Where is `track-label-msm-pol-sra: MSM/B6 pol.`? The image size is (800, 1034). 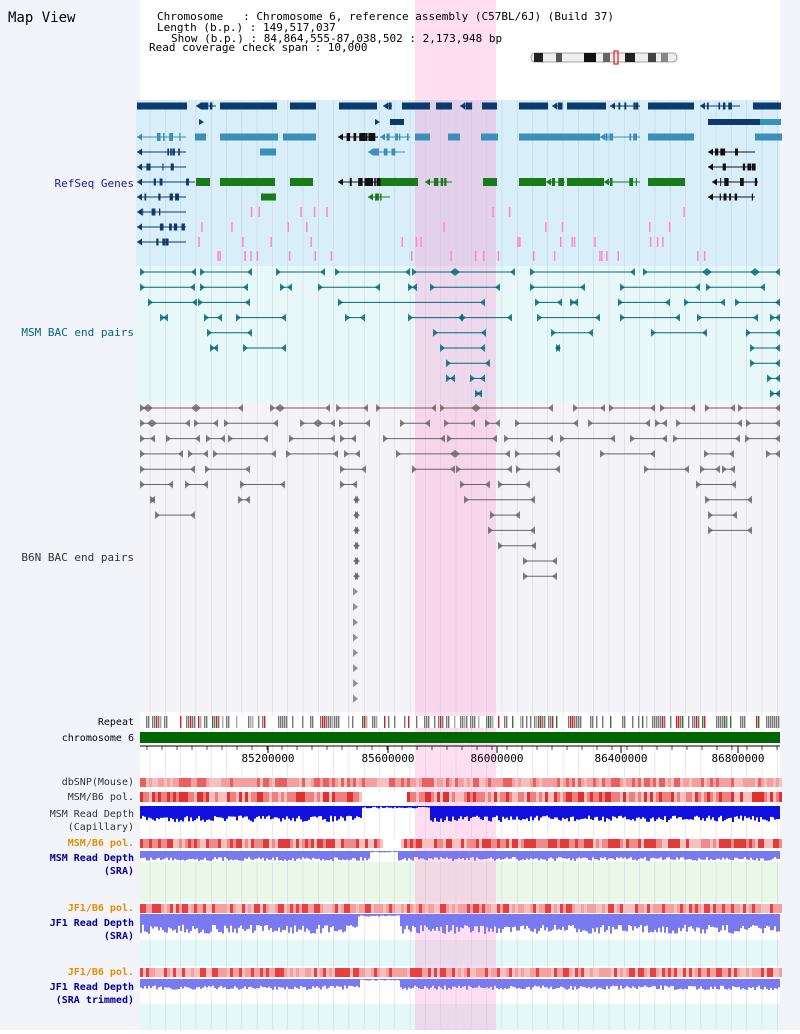 track-label-msm-pol-sra: MSM/B6 pol. is located at coordinates (101, 843).